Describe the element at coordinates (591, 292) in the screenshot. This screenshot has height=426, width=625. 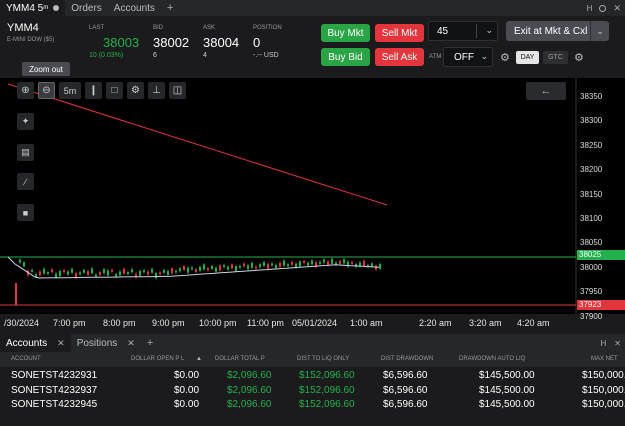
I see `price-tick-label: 37950` at that location.